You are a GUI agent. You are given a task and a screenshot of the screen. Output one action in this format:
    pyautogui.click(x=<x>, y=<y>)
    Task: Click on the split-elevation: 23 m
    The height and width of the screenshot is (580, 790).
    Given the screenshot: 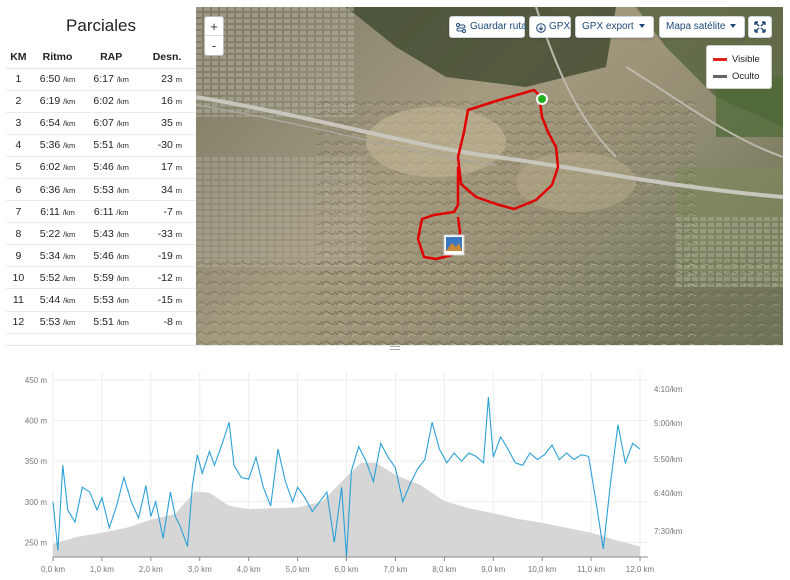 What is the action you would take?
    pyautogui.click(x=166, y=79)
    